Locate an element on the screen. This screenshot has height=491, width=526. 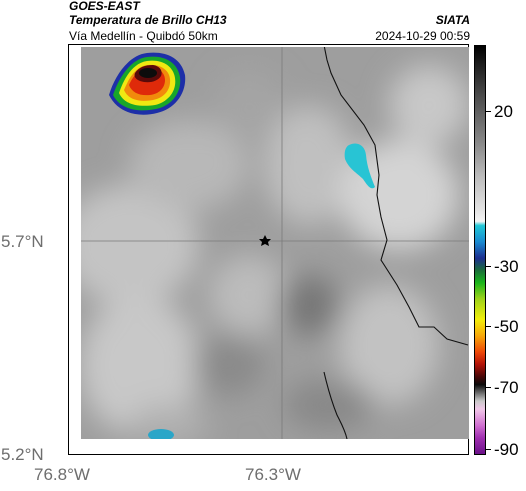
convective-cell is located at coordinates (147, 83).